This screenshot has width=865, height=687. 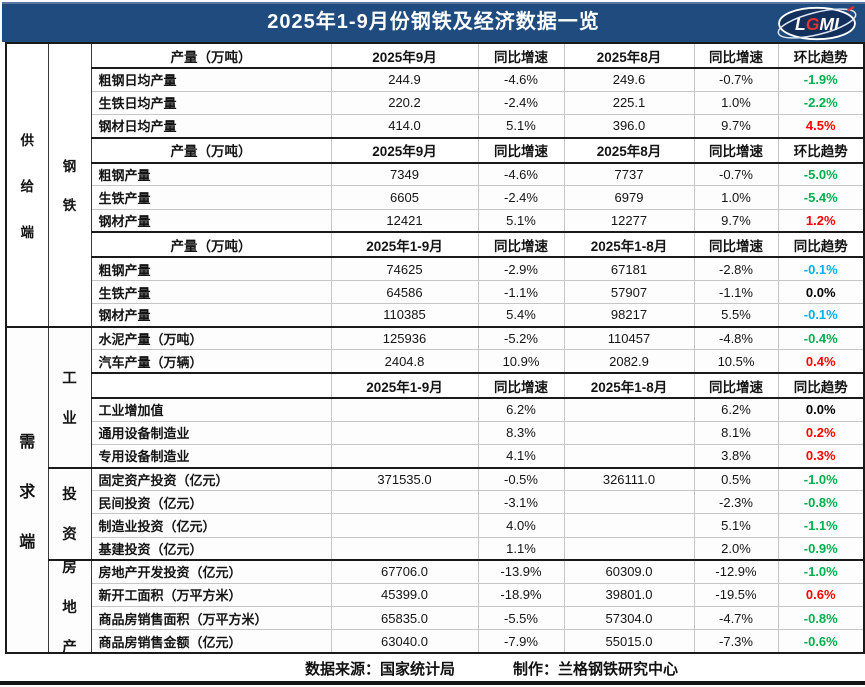 What do you see at coordinates (211, 594) in the screenshot?
I see `row-label: 新开工面积（万平方米）` at bounding box center [211, 594].